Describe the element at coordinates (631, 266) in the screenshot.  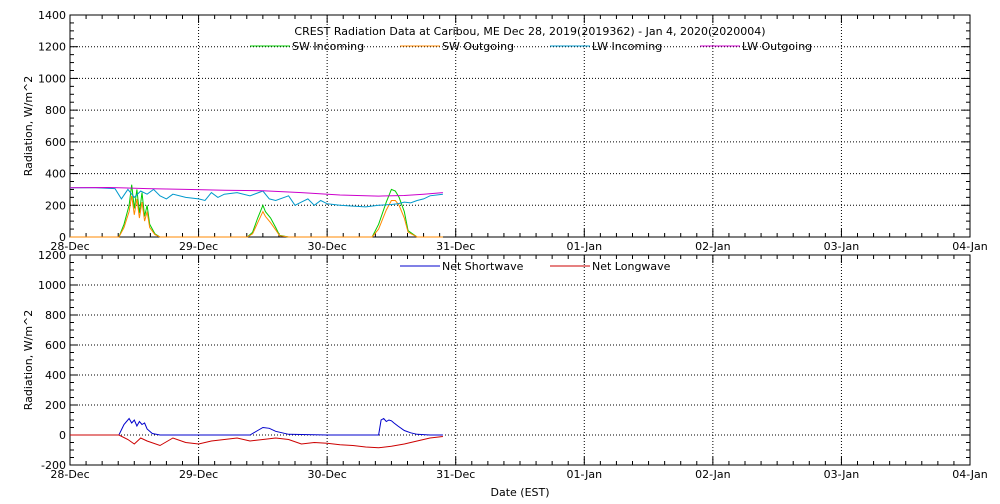
I see `legend-label: Net Longwave` at that location.